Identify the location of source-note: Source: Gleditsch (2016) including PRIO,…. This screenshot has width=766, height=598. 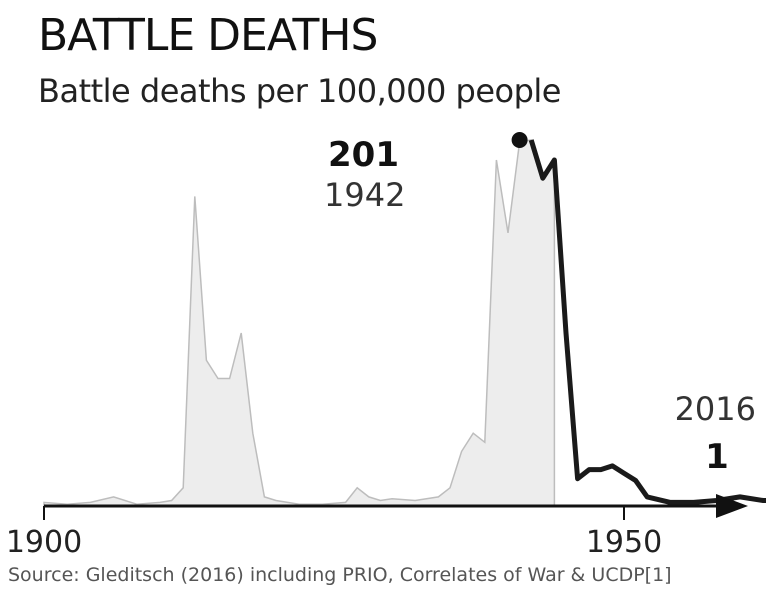
(340, 575).